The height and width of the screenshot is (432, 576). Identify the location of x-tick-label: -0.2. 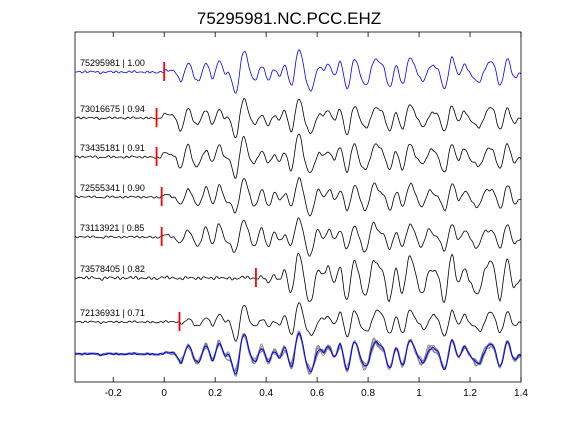
(114, 393).